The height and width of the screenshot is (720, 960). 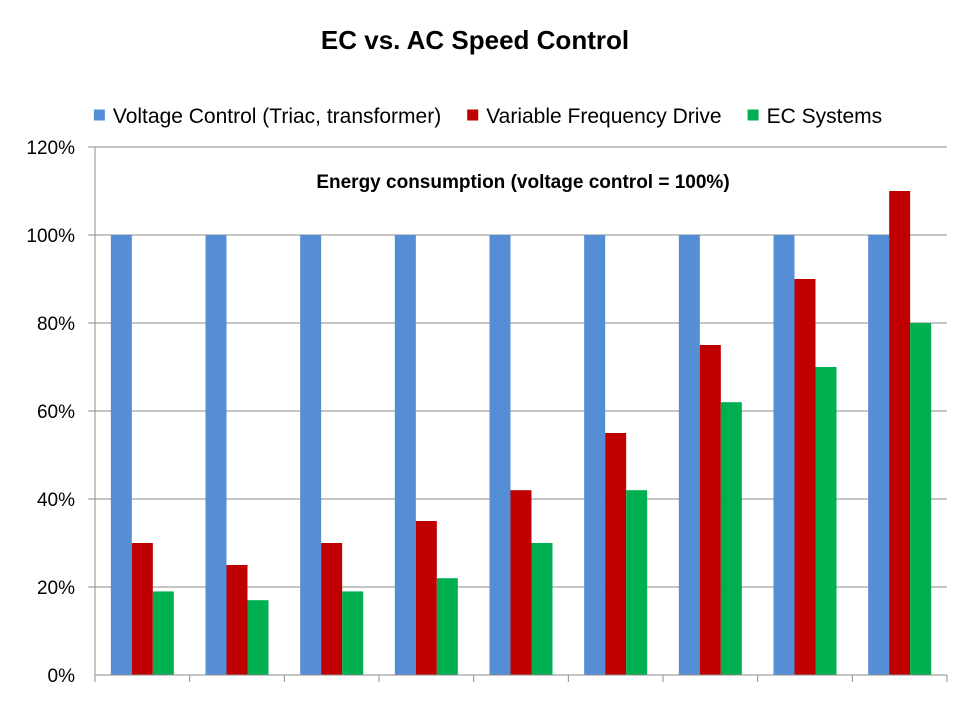 I want to click on legend-item: Variable Frequency Drive, so click(x=594, y=116).